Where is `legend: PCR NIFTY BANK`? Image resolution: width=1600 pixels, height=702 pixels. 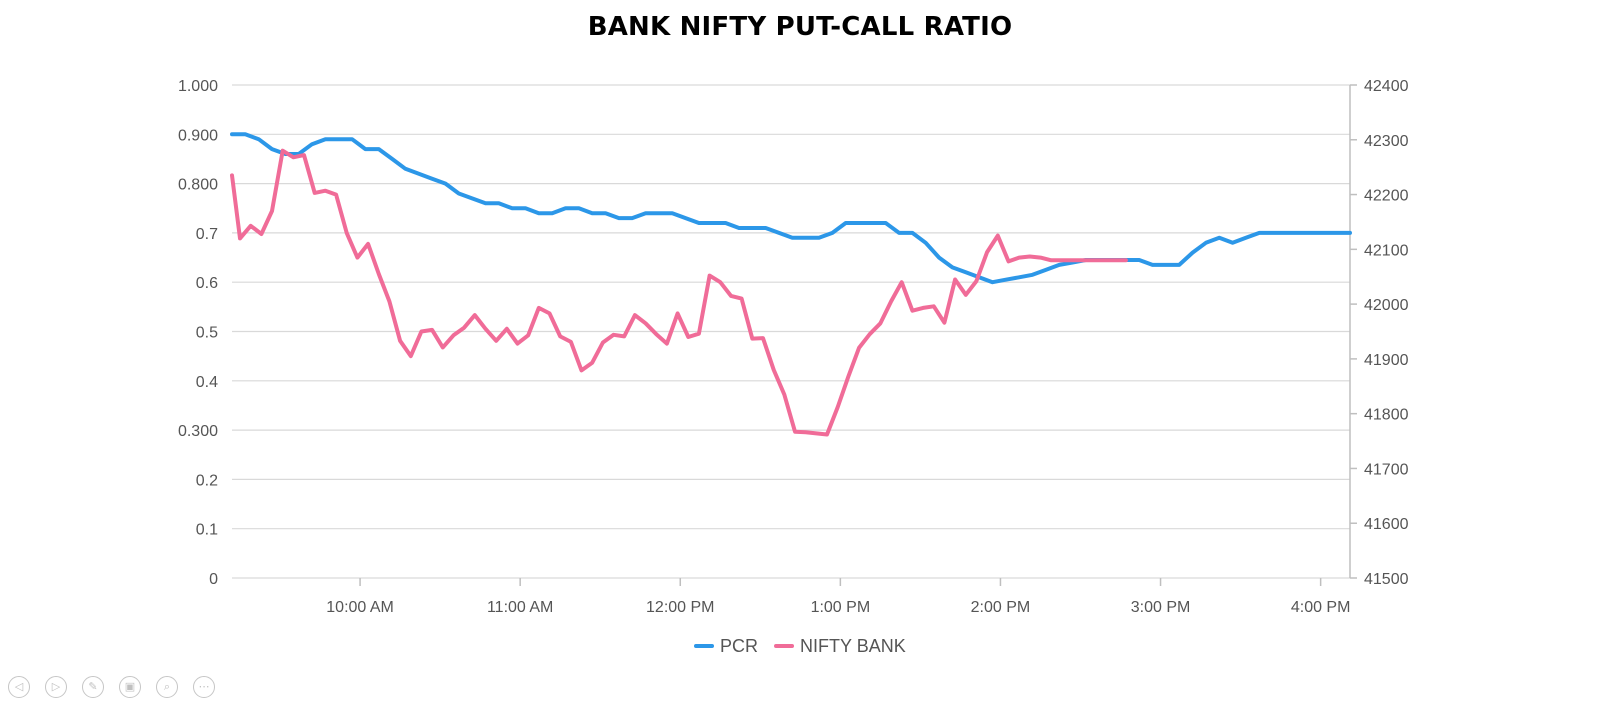
legend: PCR NIFTY BANK is located at coordinates (800, 646).